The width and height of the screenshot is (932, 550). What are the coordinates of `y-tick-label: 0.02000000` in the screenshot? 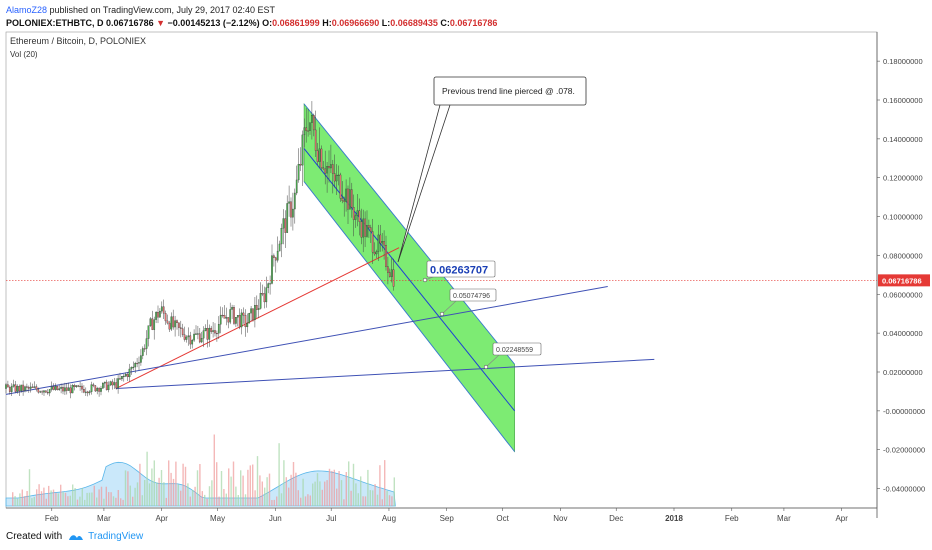 It's located at (903, 372).